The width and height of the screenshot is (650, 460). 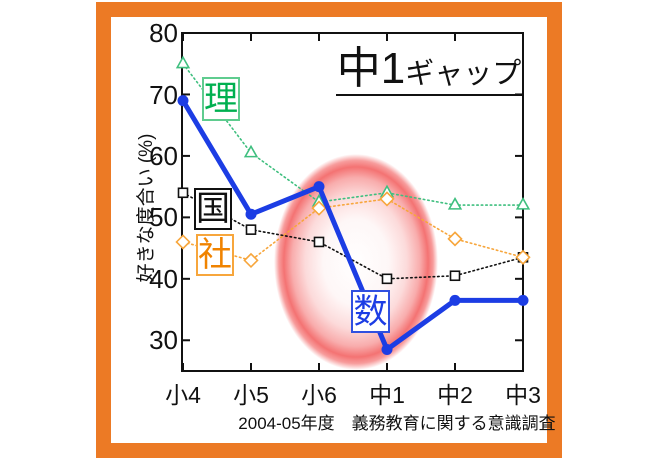 I want to click on y-tick-40: 40, so click(x=163, y=279).